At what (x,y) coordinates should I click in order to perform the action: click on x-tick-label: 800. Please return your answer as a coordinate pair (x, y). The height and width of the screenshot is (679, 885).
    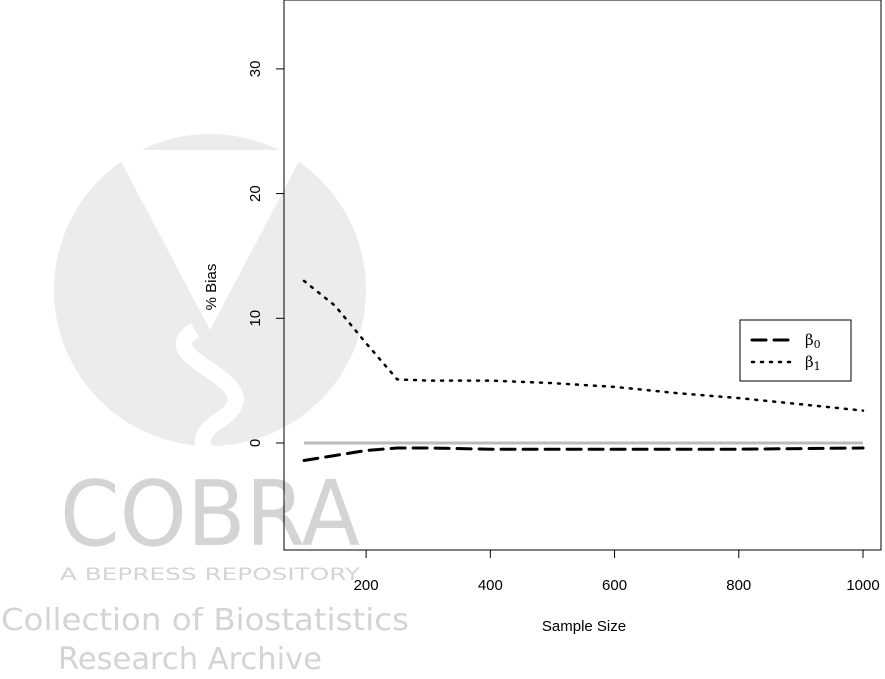
    Looking at the image, I should click on (738, 585).